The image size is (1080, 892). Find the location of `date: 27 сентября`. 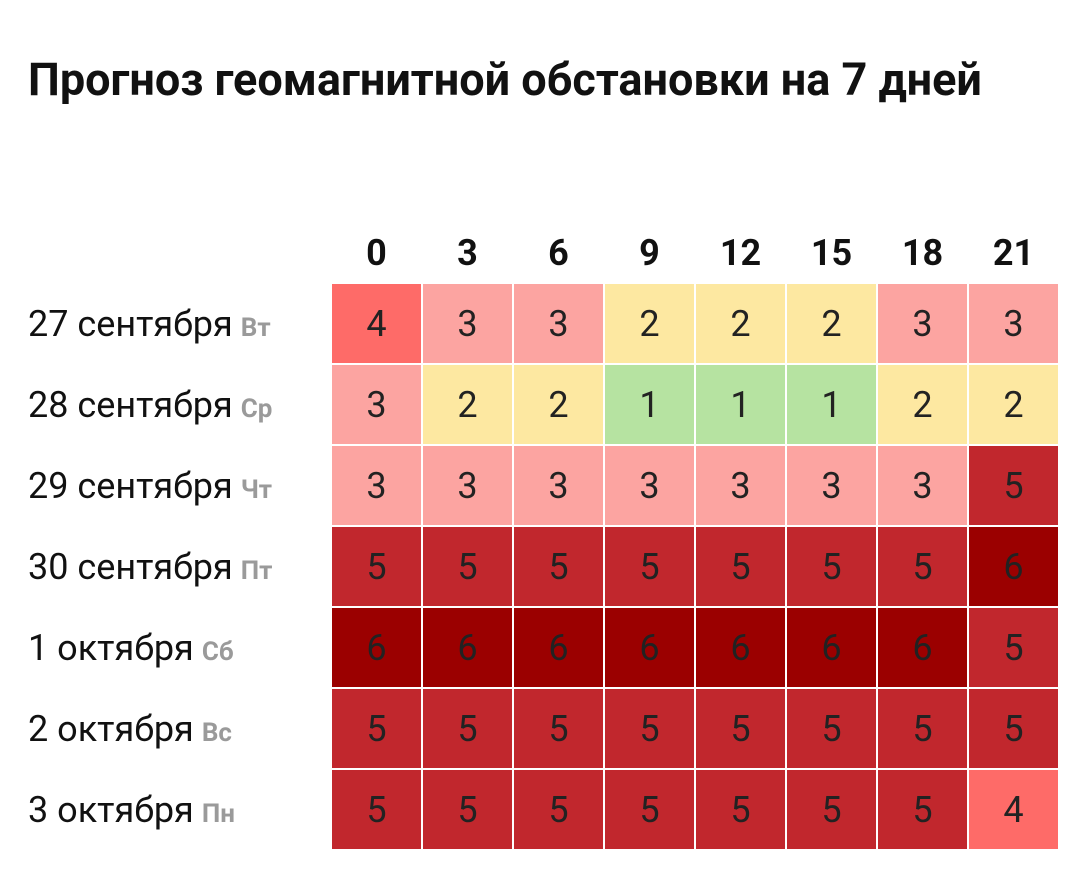

date: 27 сентября is located at coordinates (130, 323).